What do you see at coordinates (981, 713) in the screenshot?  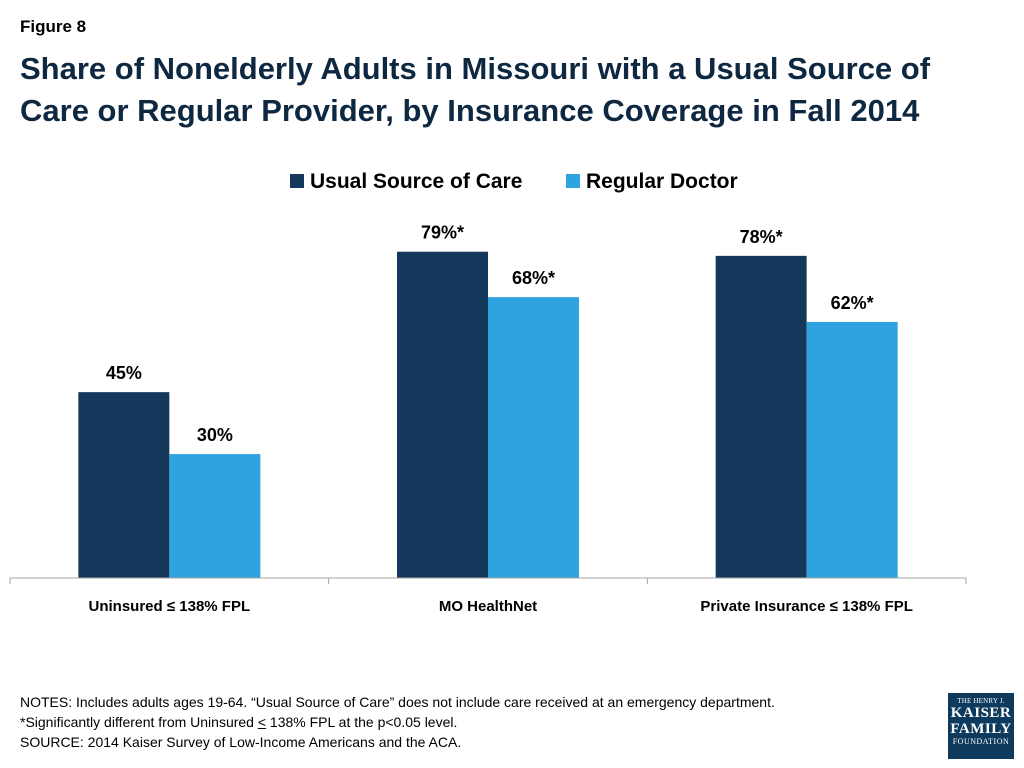 I see `logo-line-2: KAISER` at bounding box center [981, 713].